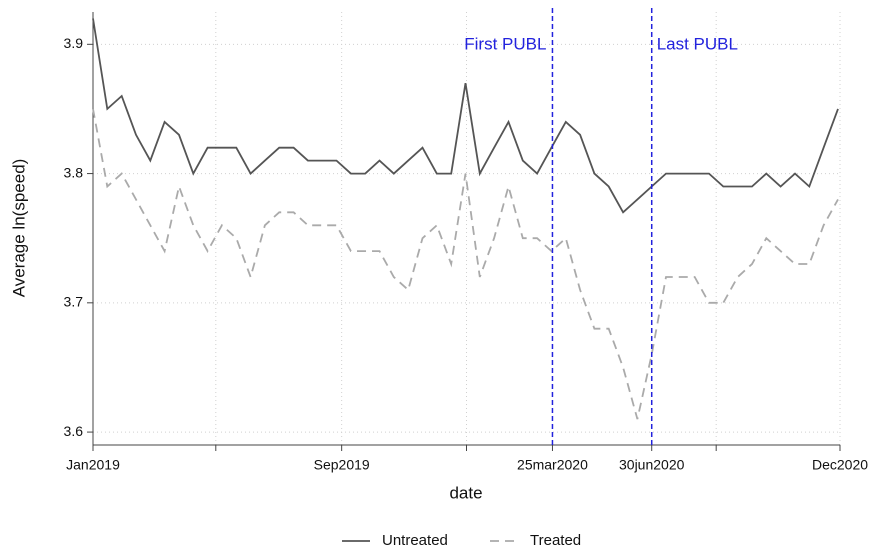 The width and height of the screenshot is (875, 551). Describe the element at coordinates (74, 172) in the screenshot. I see `y-tick-label: 3.8` at that location.